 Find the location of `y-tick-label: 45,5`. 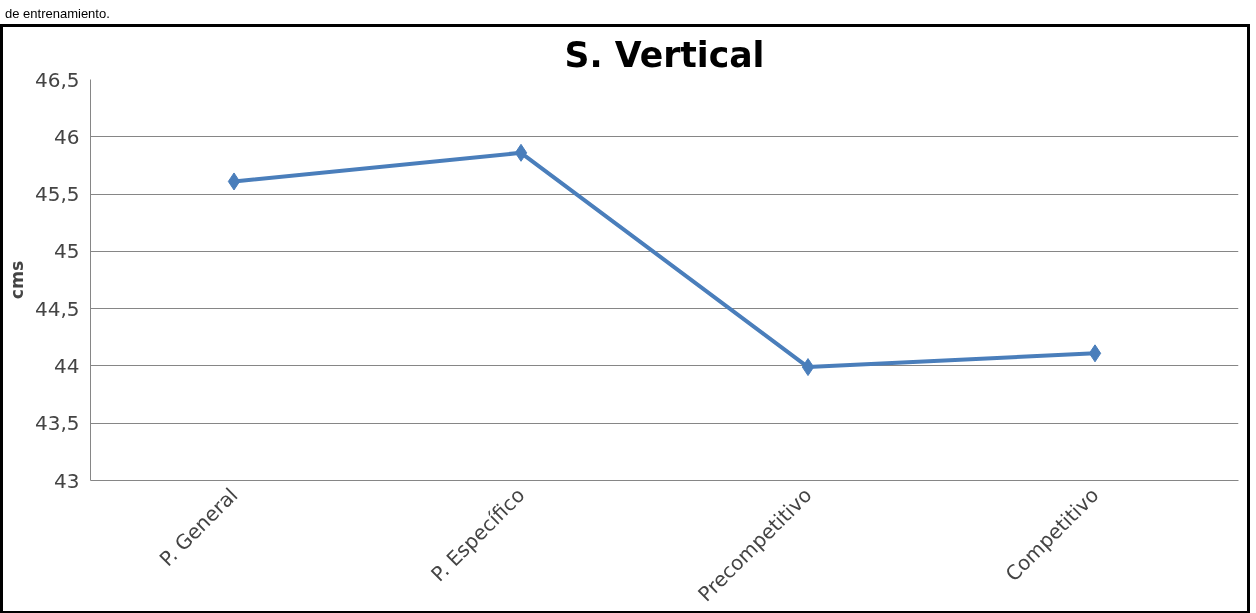

y-tick-label: 45,5 is located at coordinates (57, 194).